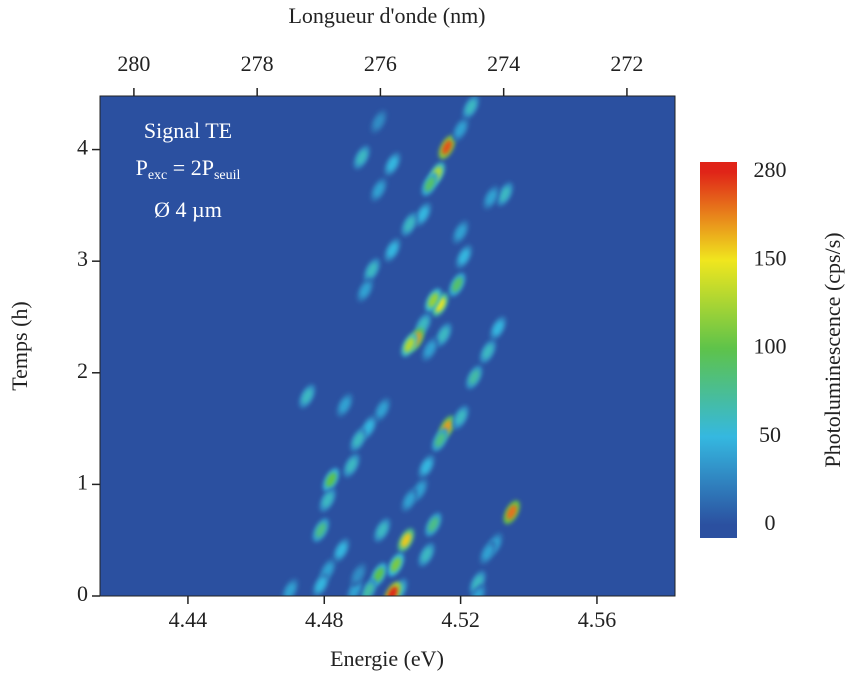  What do you see at coordinates (718, 350) in the screenshot?
I see `colorbar` at bounding box center [718, 350].